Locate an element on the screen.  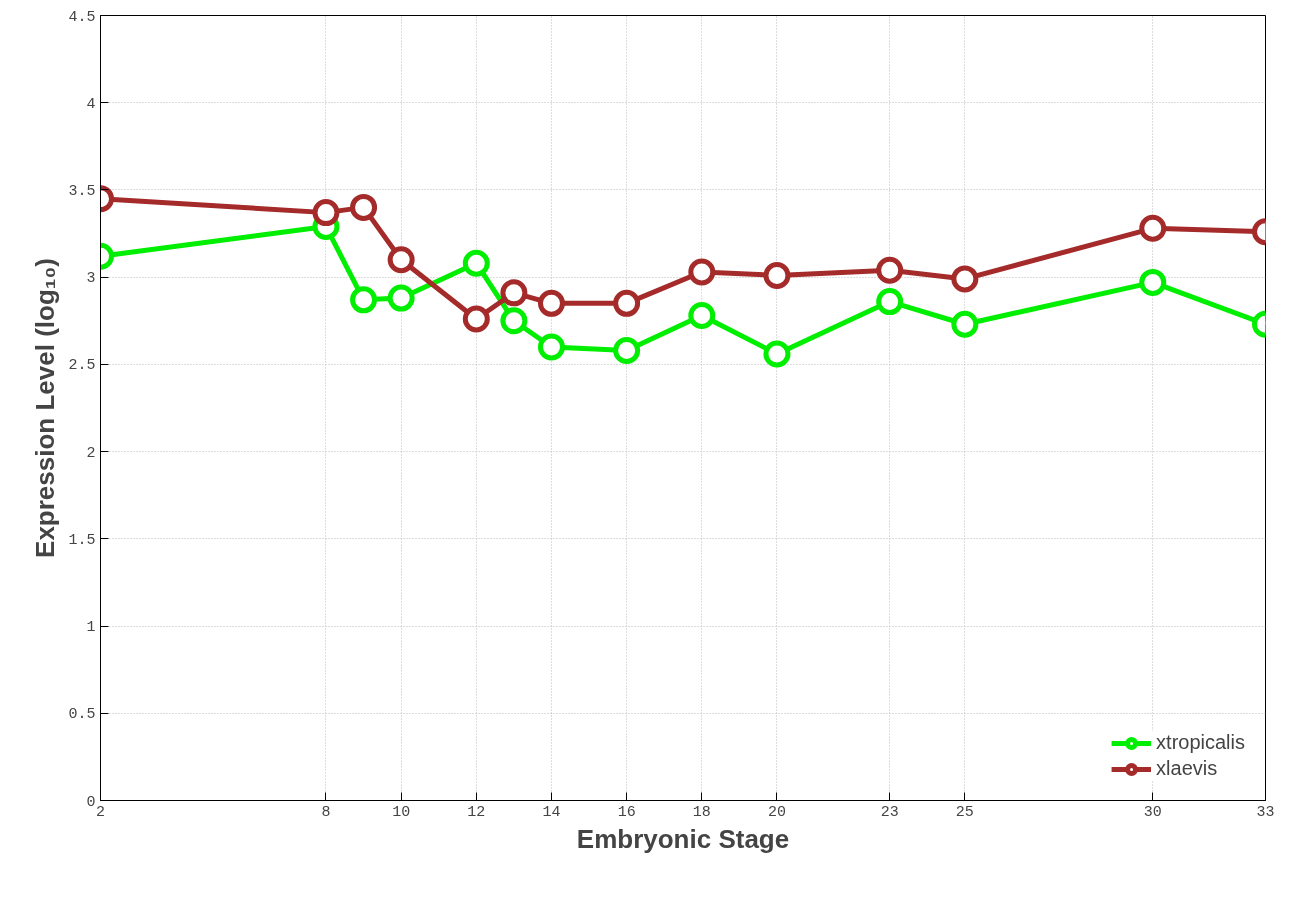
y-tick-label: 1 is located at coordinates (91, 628).